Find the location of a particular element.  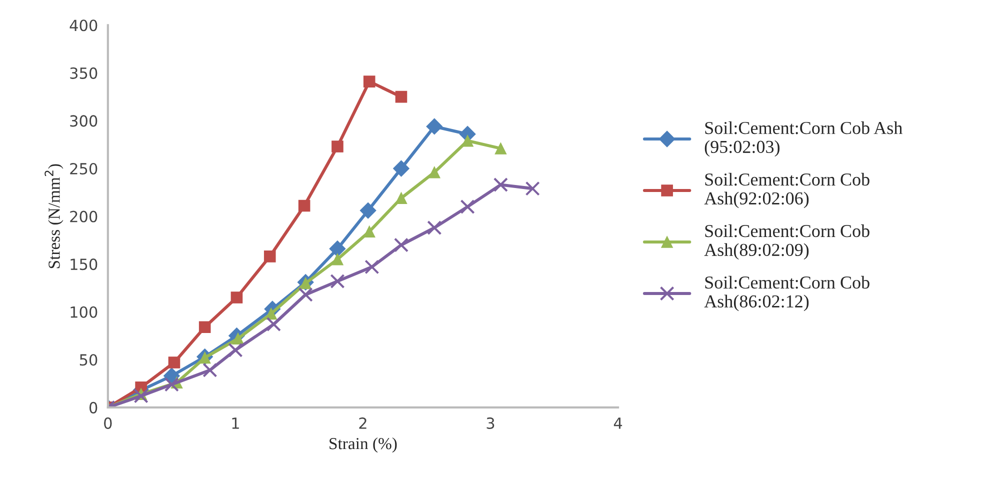

legend-label: Soil:Cement:Corn Cob Ash(89:02:09) is located at coordinates (787, 242).